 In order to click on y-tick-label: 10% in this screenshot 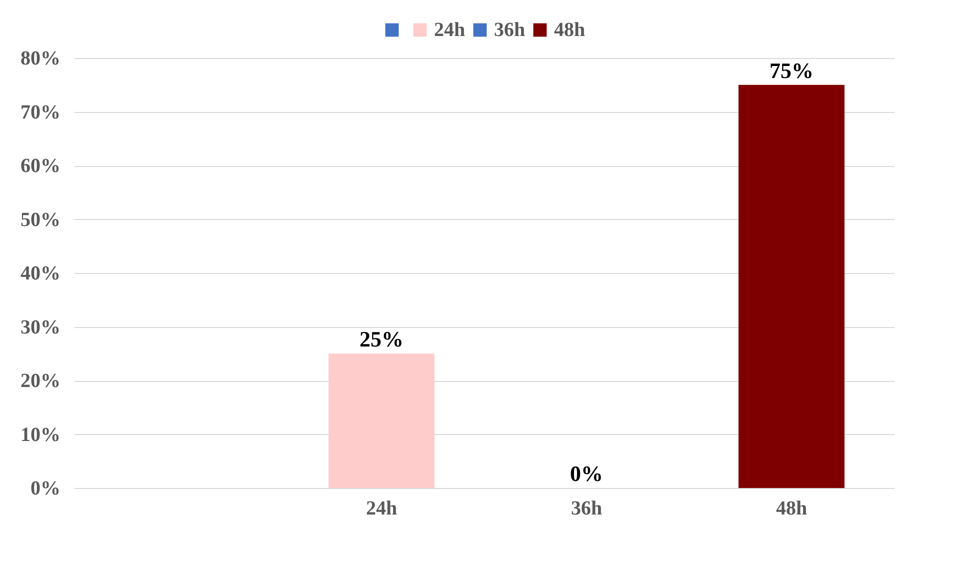, I will do `click(40, 435)`.